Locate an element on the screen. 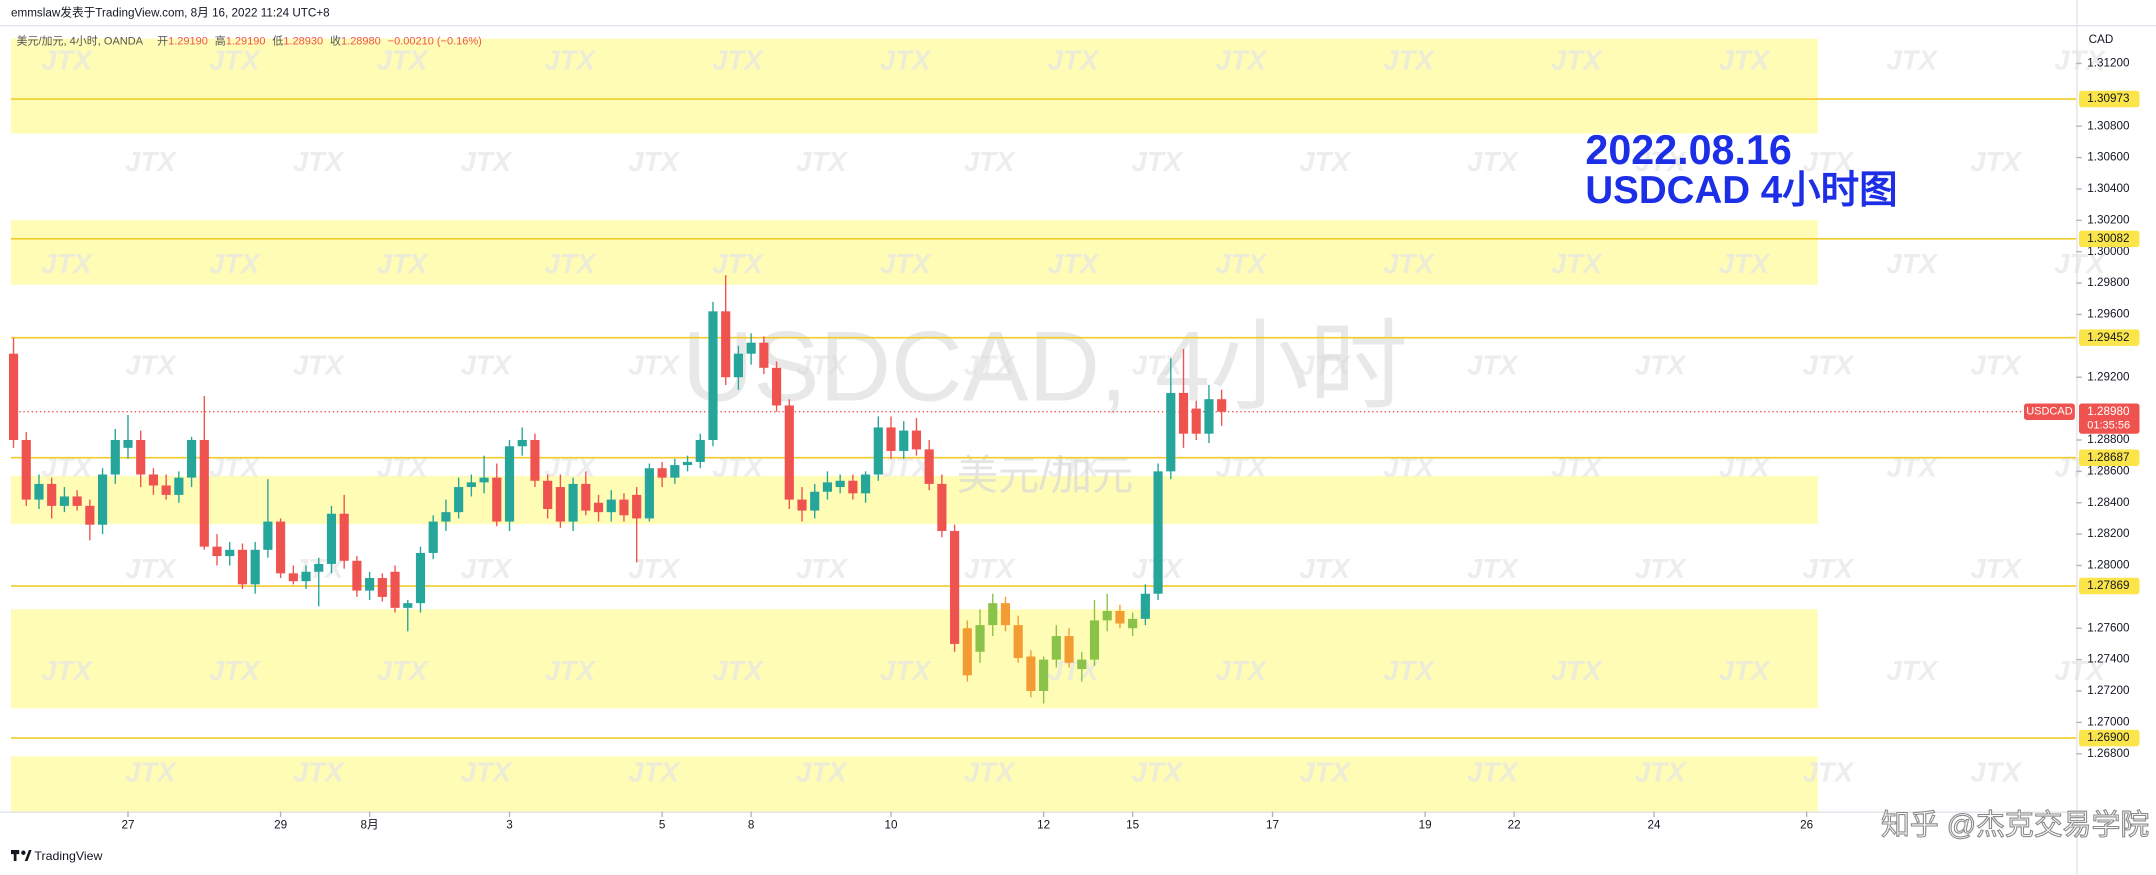  y-tick-label: 1.28000 is located at coordinates (2108, 565).